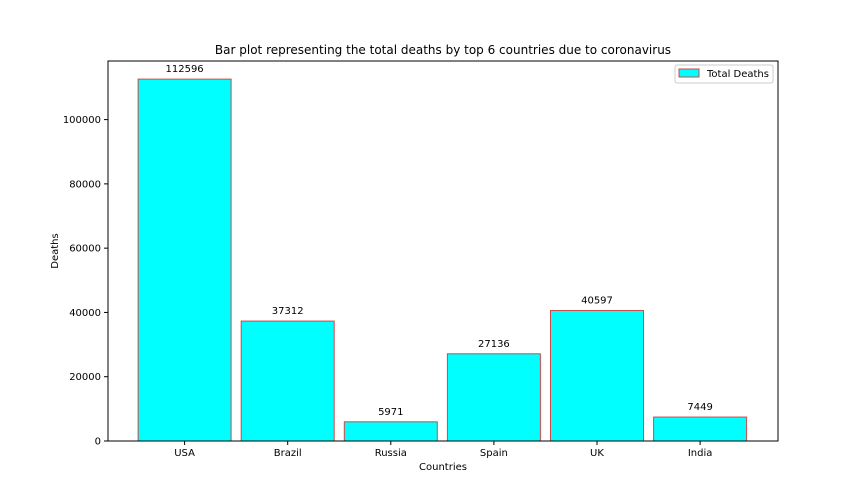 This screenshot has height=504, width=864. What do you see at coordinates (287, 381) in the screenshot?
I see `bar-brazil` at bounding box center [287, 381].